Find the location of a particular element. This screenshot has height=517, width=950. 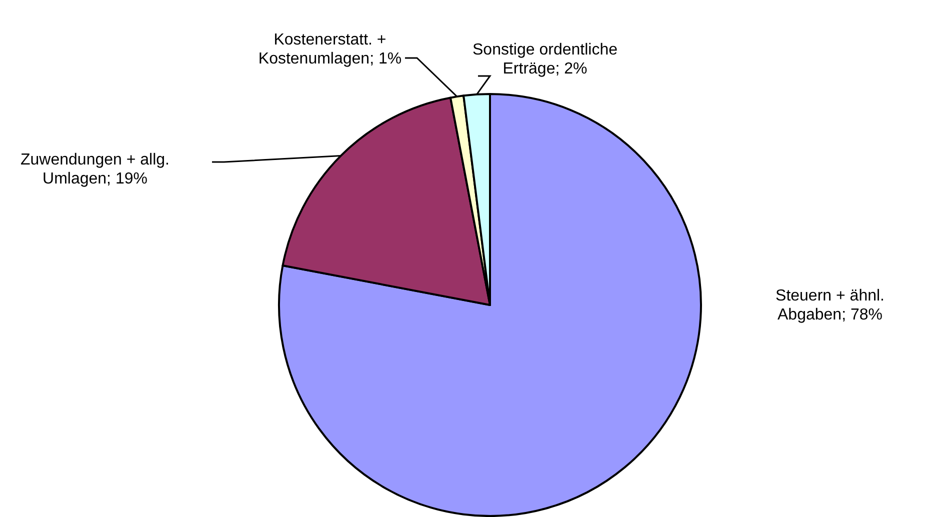

slice-label: Zuwendungen + allg. Umlagen; 19% is located at coordinates (95, 170).